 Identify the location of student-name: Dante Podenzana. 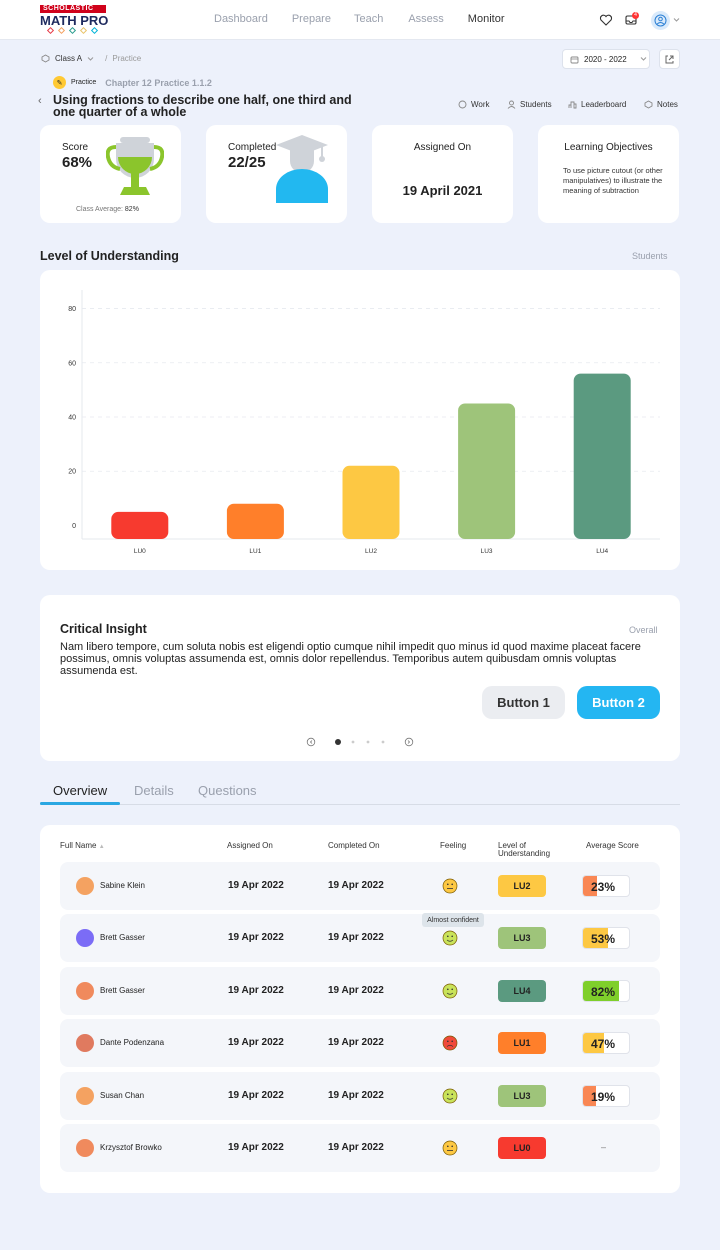
(132, 1043).